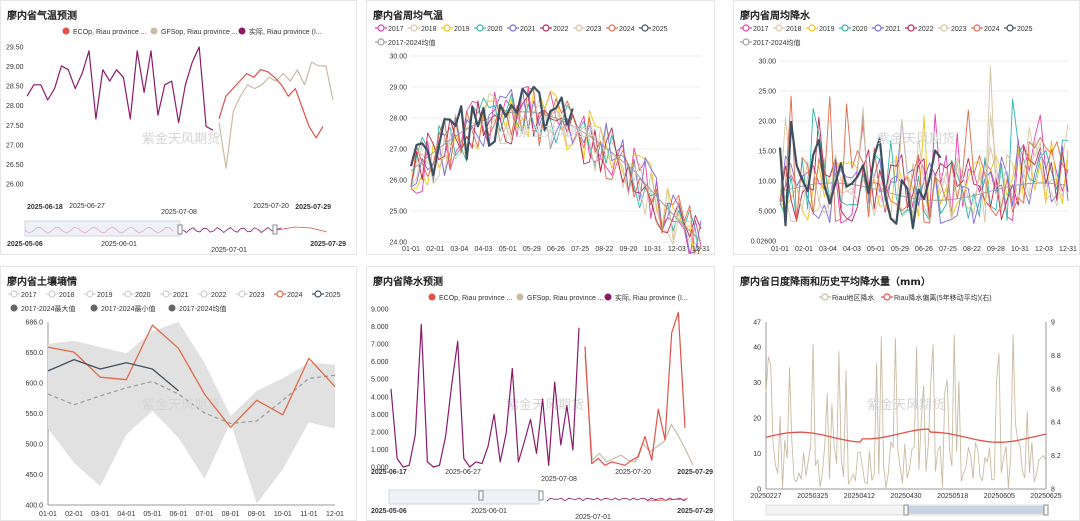  I want to click on watermark-text: 紫金天风期货, so click(545, 405).